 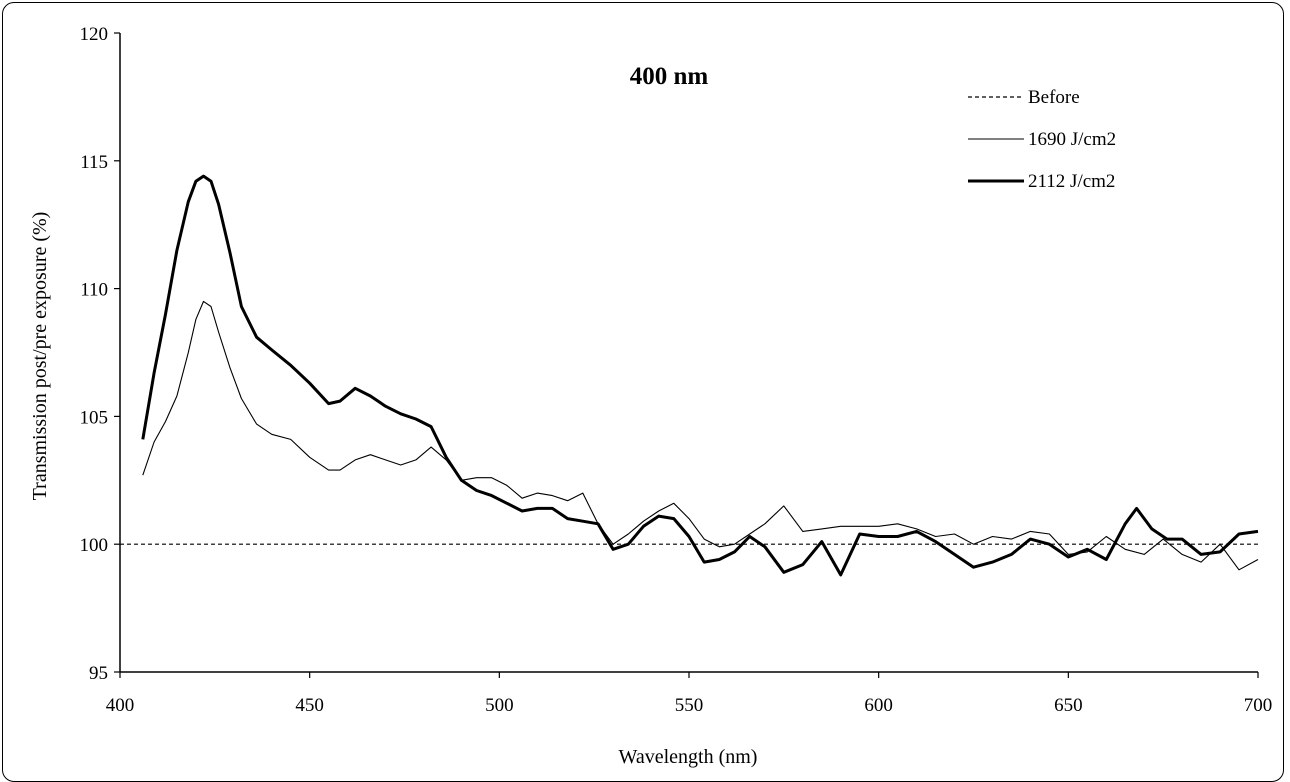 What do you see at coordinates (40, 356) in the screenshot?
I see `y-axis-title: Transmission post/pre exposure (%)` at bounding box center [40, 356].